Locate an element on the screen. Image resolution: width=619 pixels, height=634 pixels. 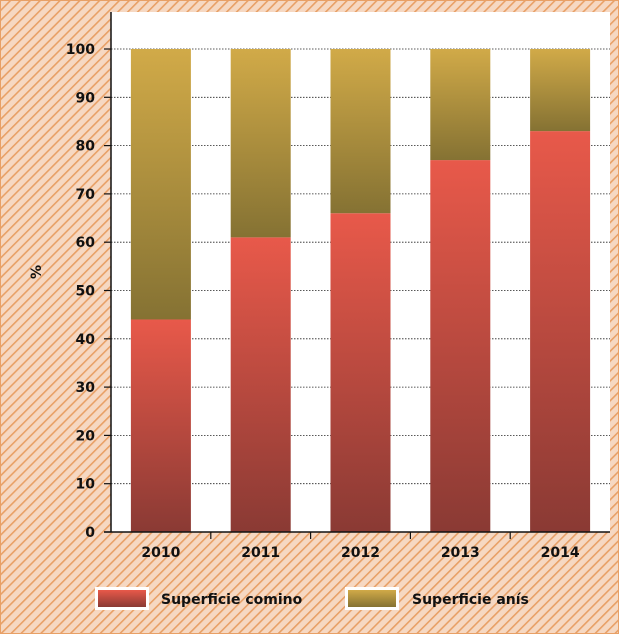
y-tick-label: 100 is located at coordinates (80, 50).